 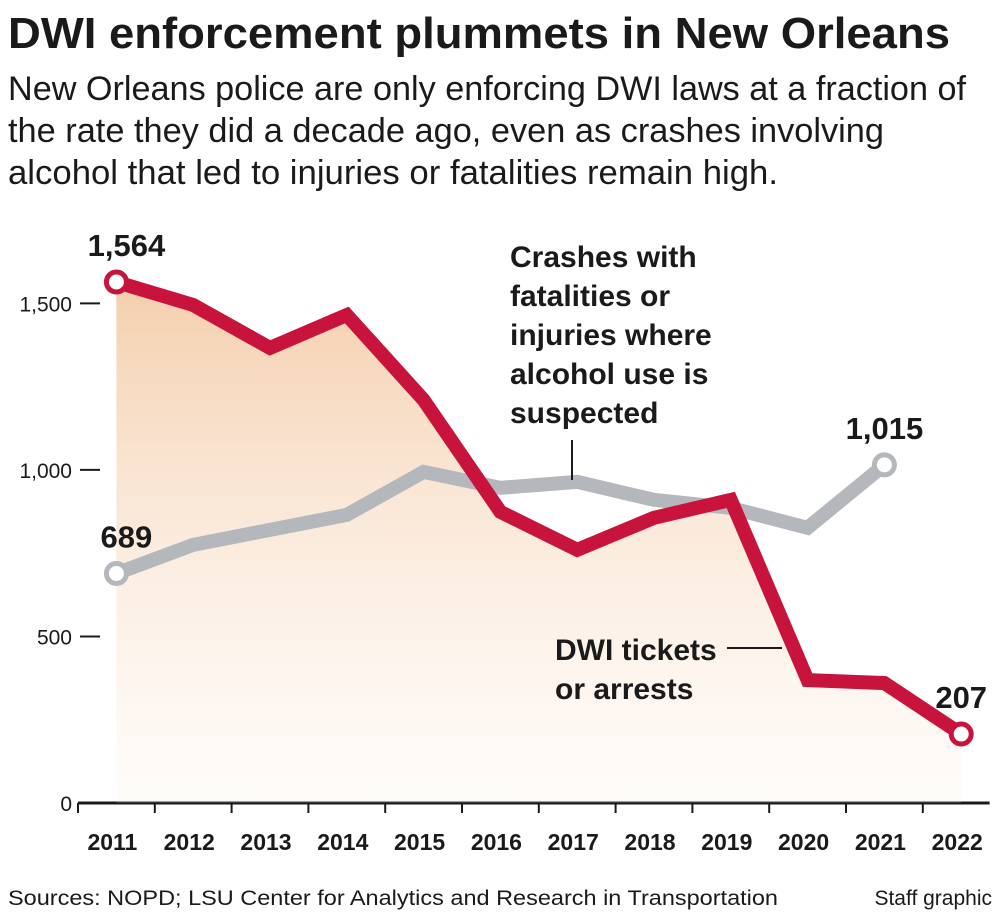 I want to click on legend-label: fatalities or, so click(x=590, y=296).